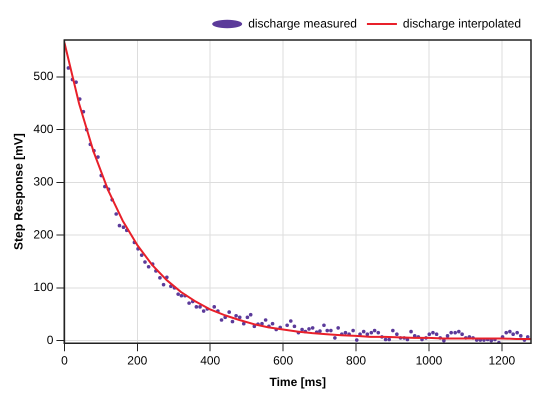 This screenshot has width=553, height=402. What do you see at coordinates (461, 23) in the screenshot?
I see `legend-label: discharge interpolated` at bounding box center [461, 23].